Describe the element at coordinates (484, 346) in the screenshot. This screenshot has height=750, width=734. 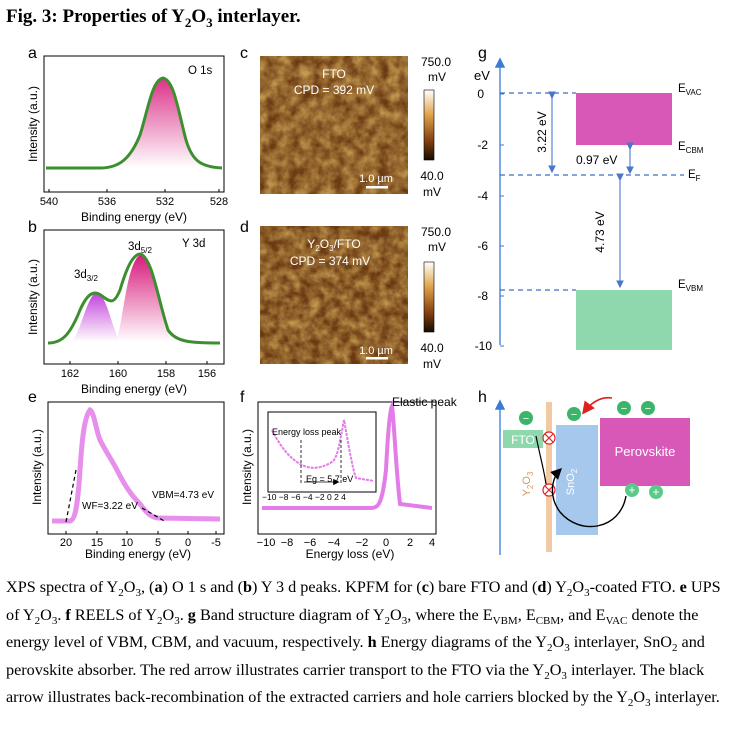
I see `panel-g-ytick: -10` at that location.